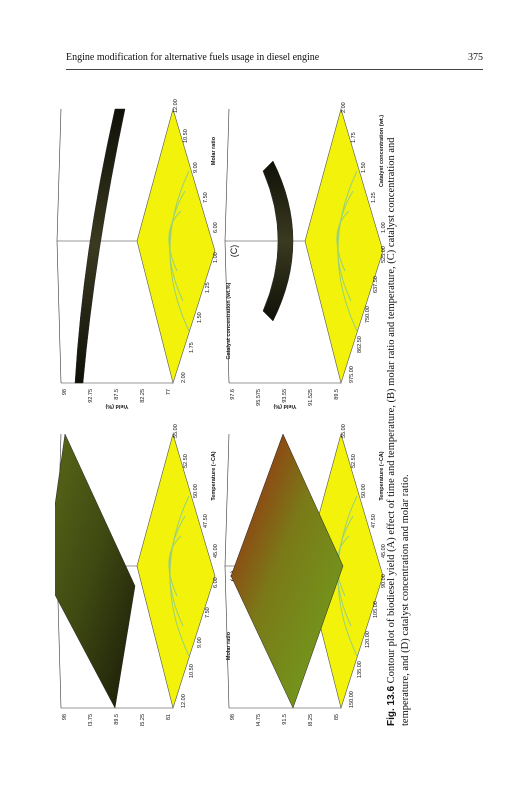 Image resolution: width=531 pixels, height=800 pixels. What do you see at coordinates (383, 227) in the screenshot?
I see `y-tick-label: 1.00` at bounding box center [383, 227].